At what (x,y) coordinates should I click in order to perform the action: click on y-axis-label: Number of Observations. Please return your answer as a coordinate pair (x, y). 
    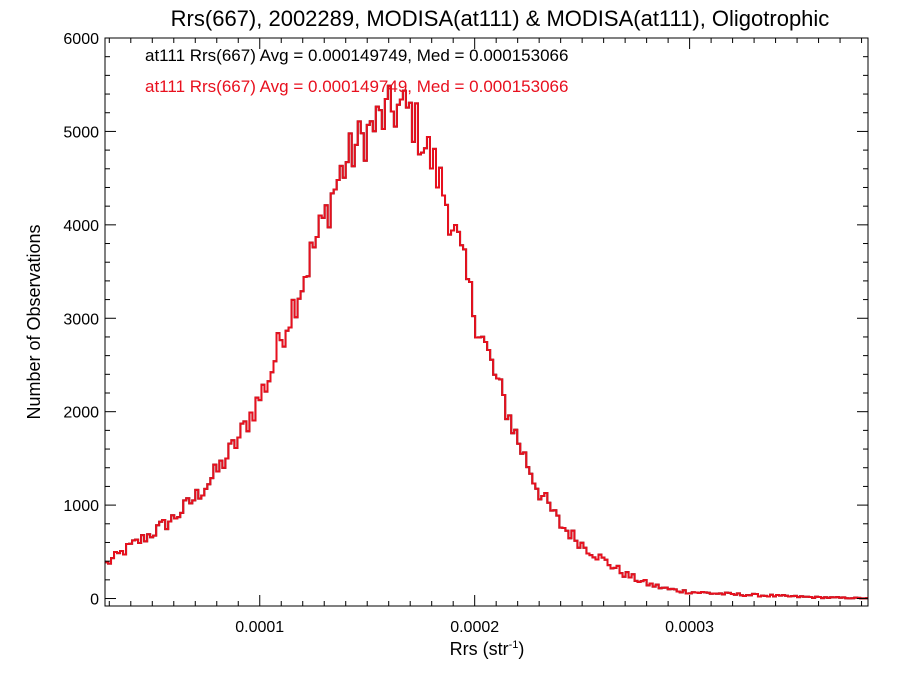
    Looking at the image, I should click on (34, 321).